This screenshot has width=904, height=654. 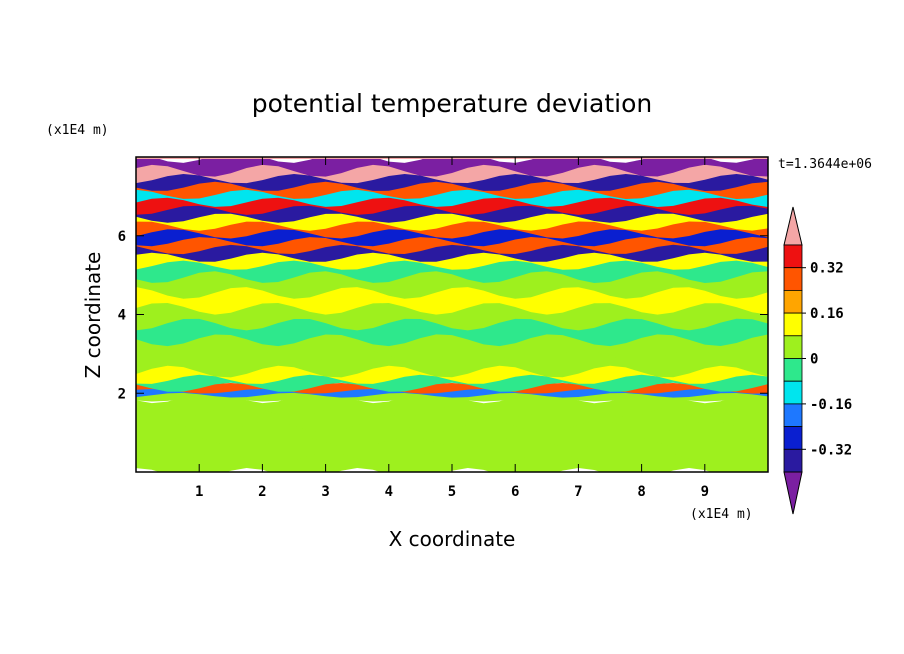 What do you see at coordinates (793, 226) in the screenshot?
I see `colorbar-max-arrow` at bounding box center [793, 226].